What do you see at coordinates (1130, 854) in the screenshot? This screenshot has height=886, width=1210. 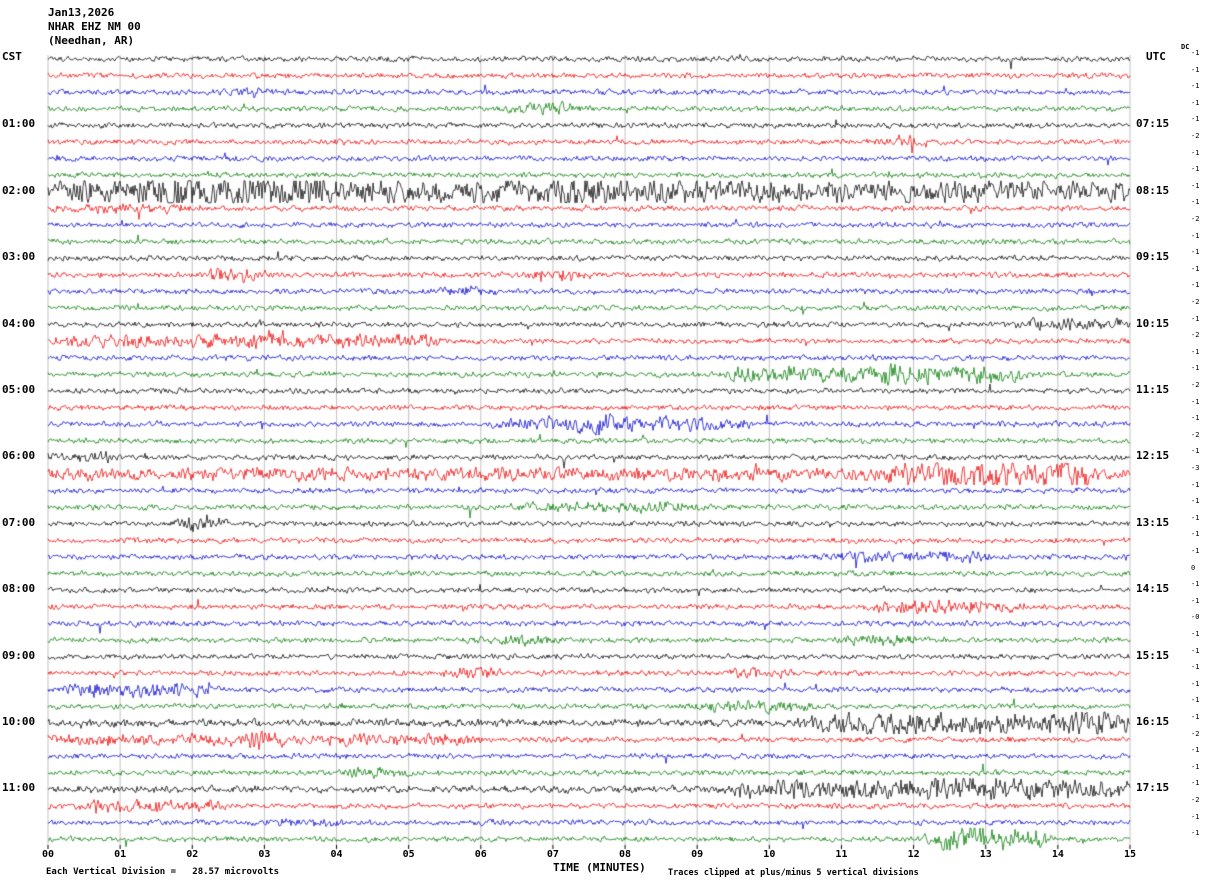 I see `x-tick-label: 15` at bounding box center [1130, 854].